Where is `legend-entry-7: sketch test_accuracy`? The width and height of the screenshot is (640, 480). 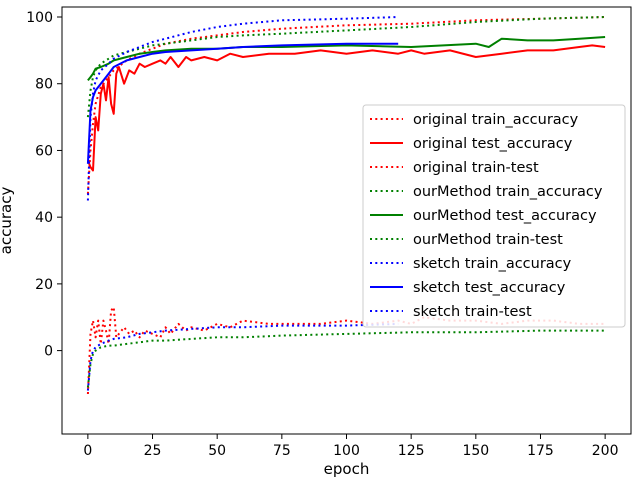
legend-entry-7: sketch test_accuracy is located at coordinates (489, 288).